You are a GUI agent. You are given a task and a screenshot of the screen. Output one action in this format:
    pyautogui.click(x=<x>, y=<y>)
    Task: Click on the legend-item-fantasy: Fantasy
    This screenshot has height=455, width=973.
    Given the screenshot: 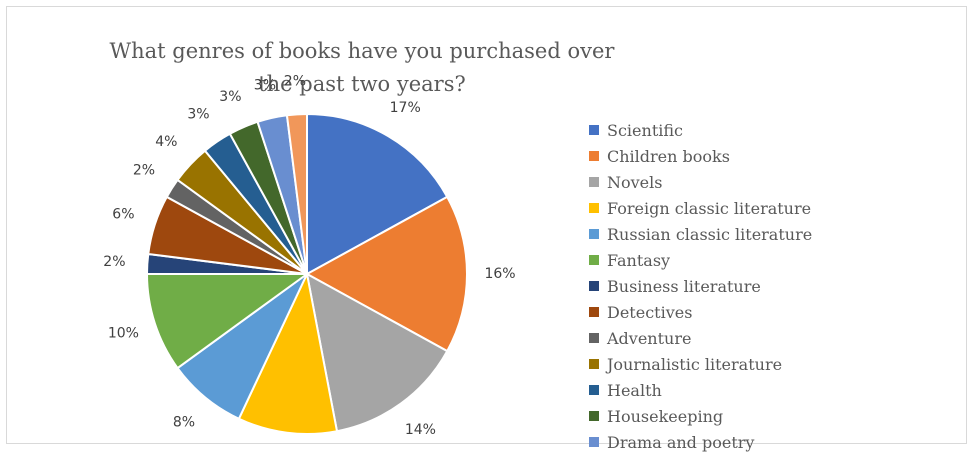 What is the action you would take?
    pyautogui.click(x=700, y=260)
    